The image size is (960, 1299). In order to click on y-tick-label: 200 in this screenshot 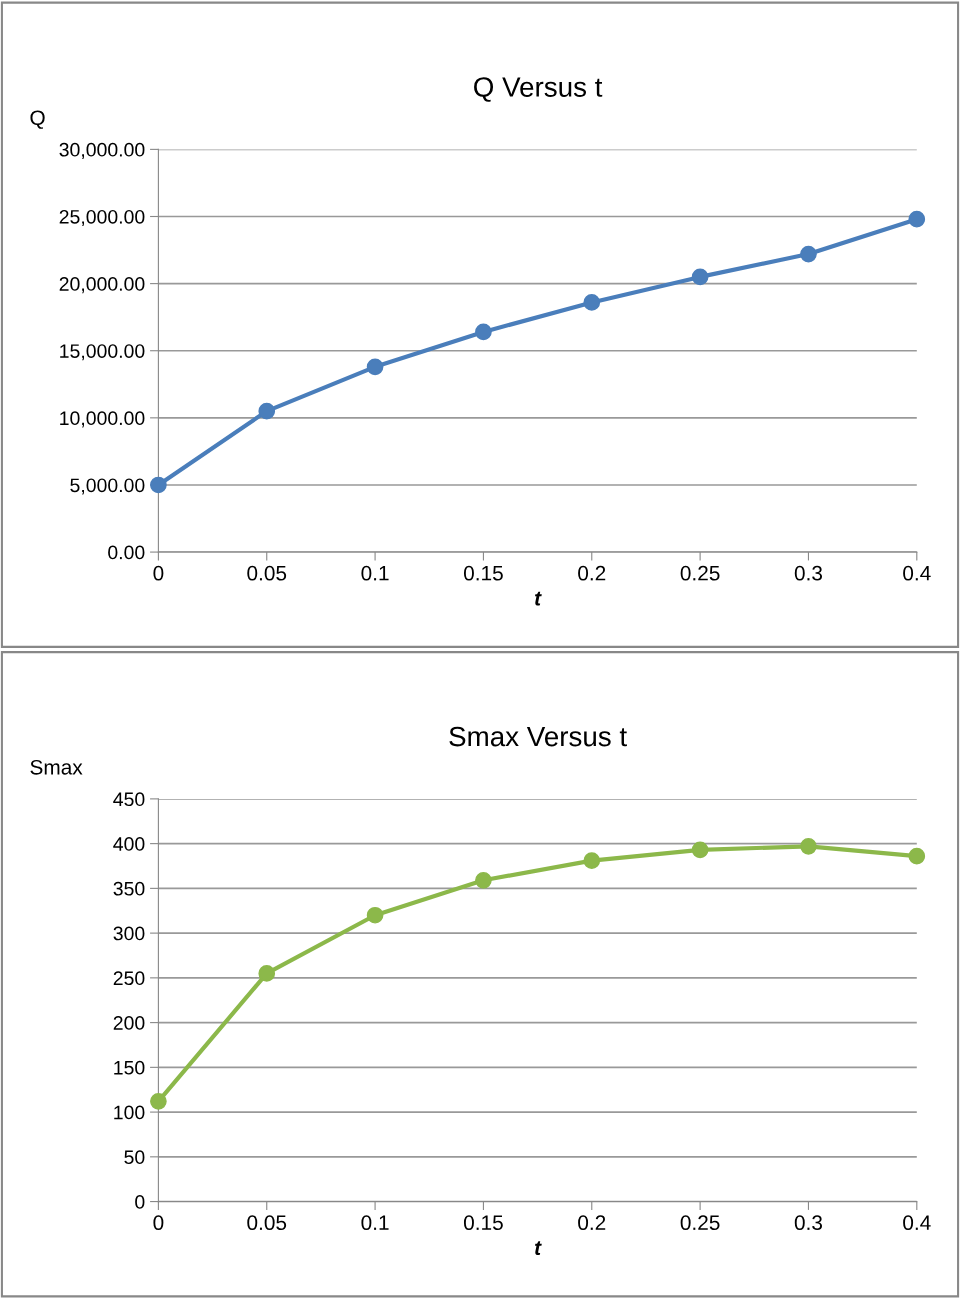, I will do `click(129, 1023)`.